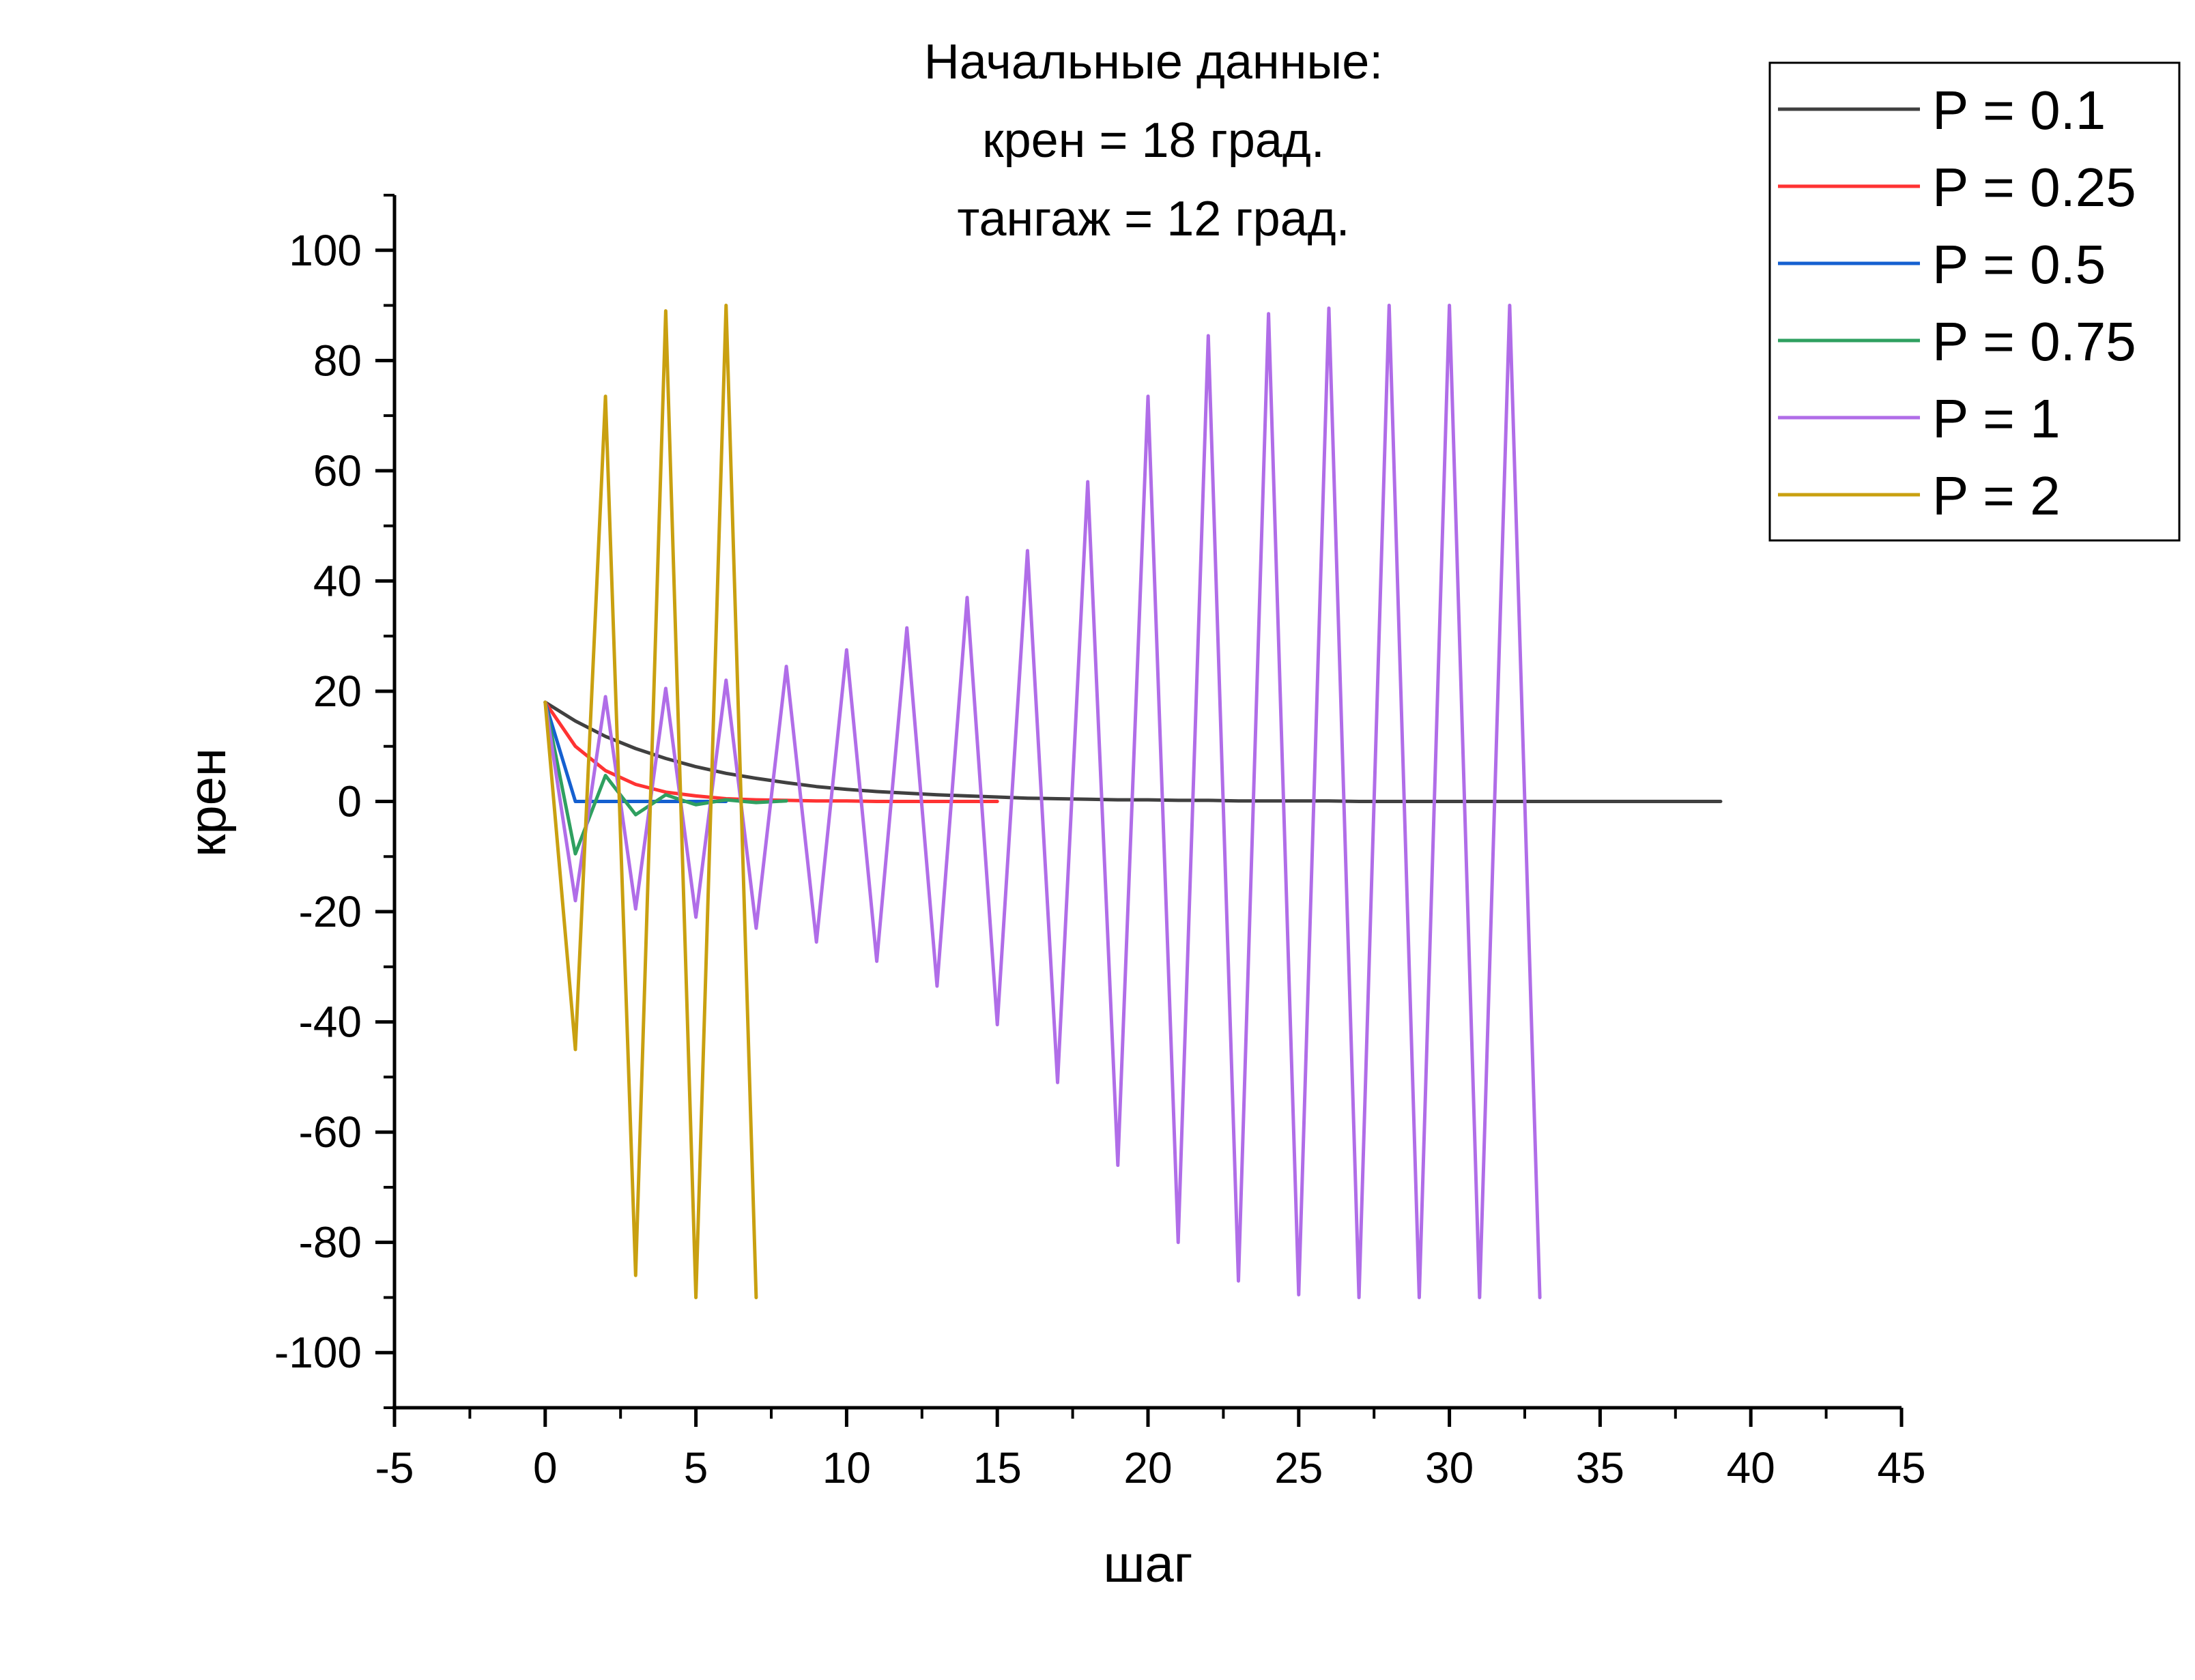 This screenshot has width=2195, height=1680. I want to click on y-tick-label: -60, so click(331, 1132).